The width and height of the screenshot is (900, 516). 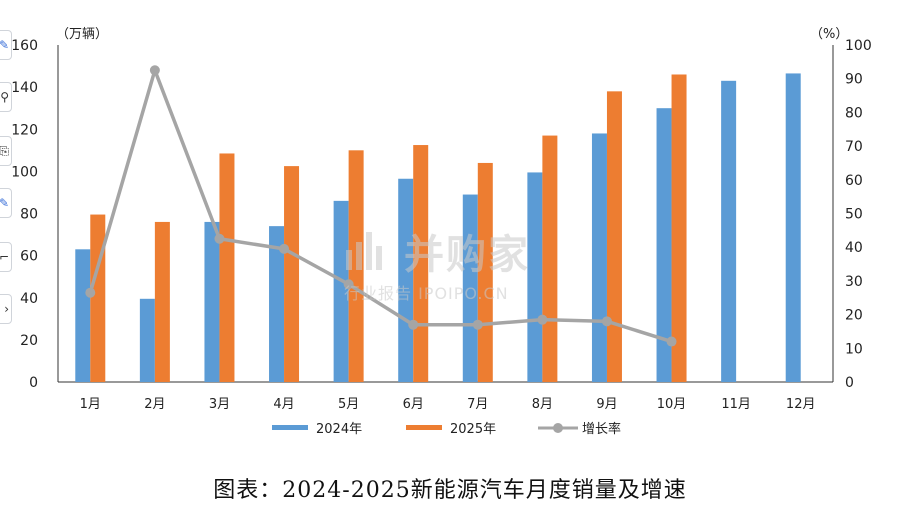 I want to click on y-right-tick-label: 80, so click(x=854, y=113).